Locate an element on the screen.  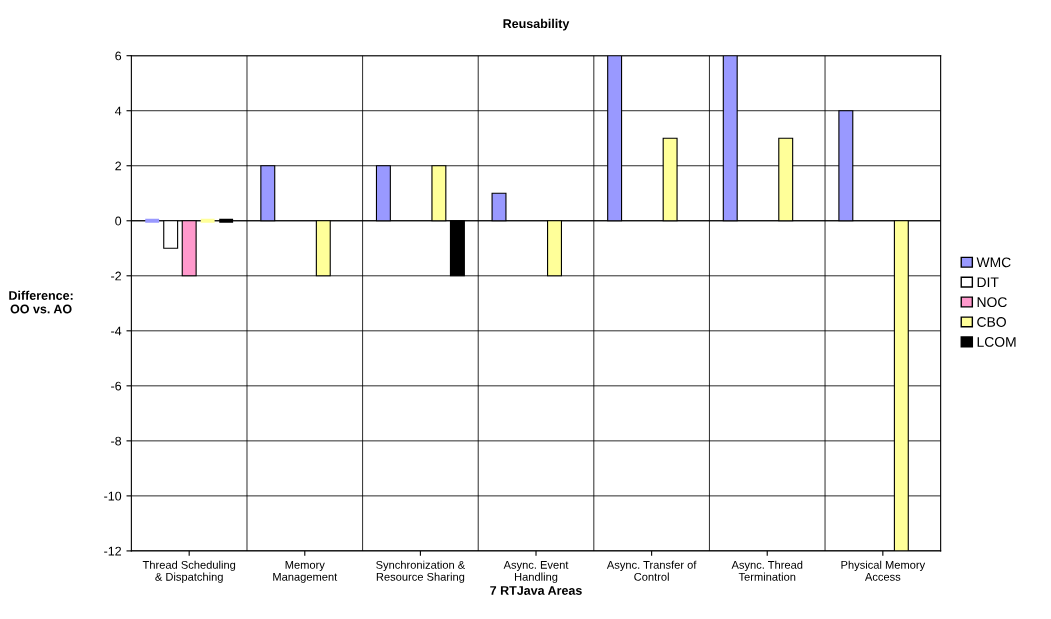
y-tick-label: -4 is located at coordinates (116, 331).